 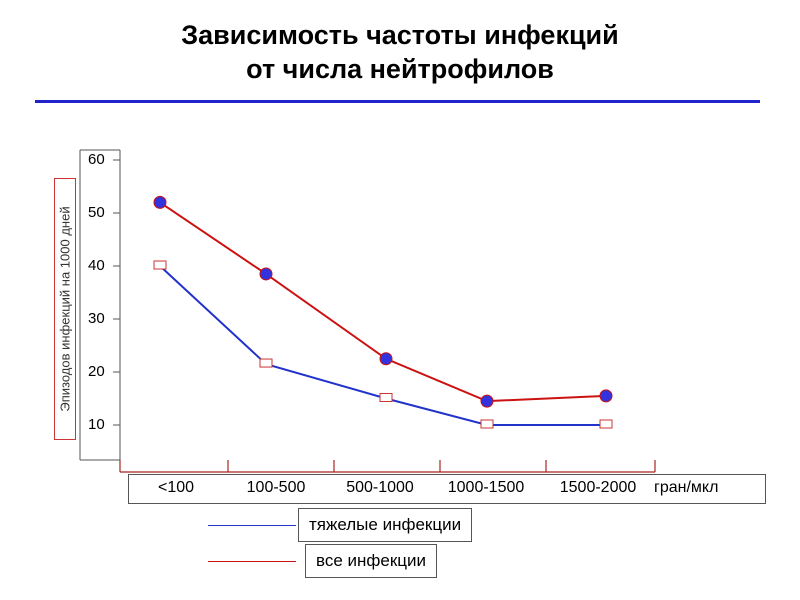 What do you see at coordinates (96, 212) in the screenshot?
I see `y-tick-label: 50` at bounding box center [96, 212].